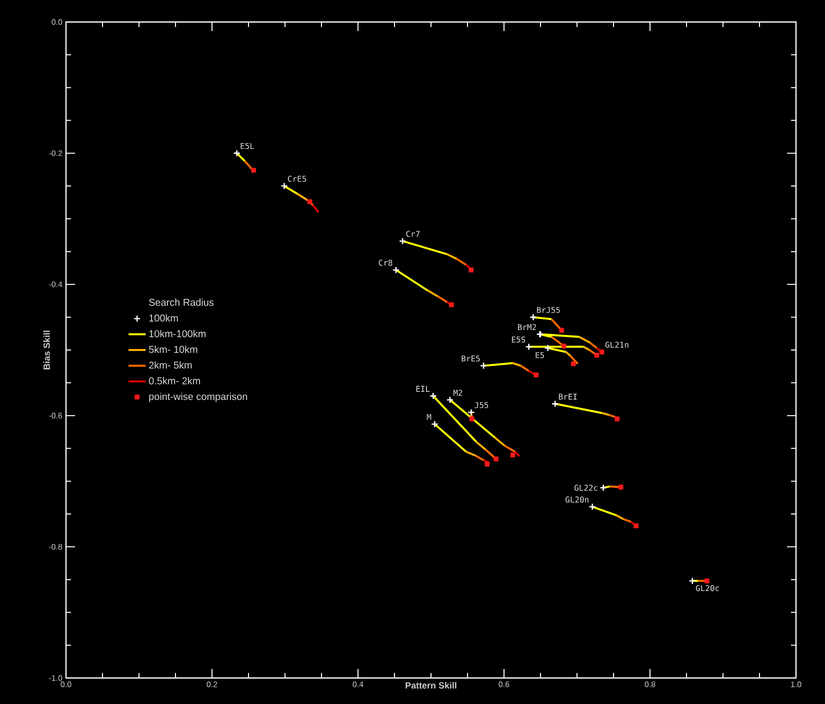 The image size is (825, 704). What do you see at coordinates (163, 318) in the screenshot?
I see `legend-label: 100km` at bounding box center [163, 318].